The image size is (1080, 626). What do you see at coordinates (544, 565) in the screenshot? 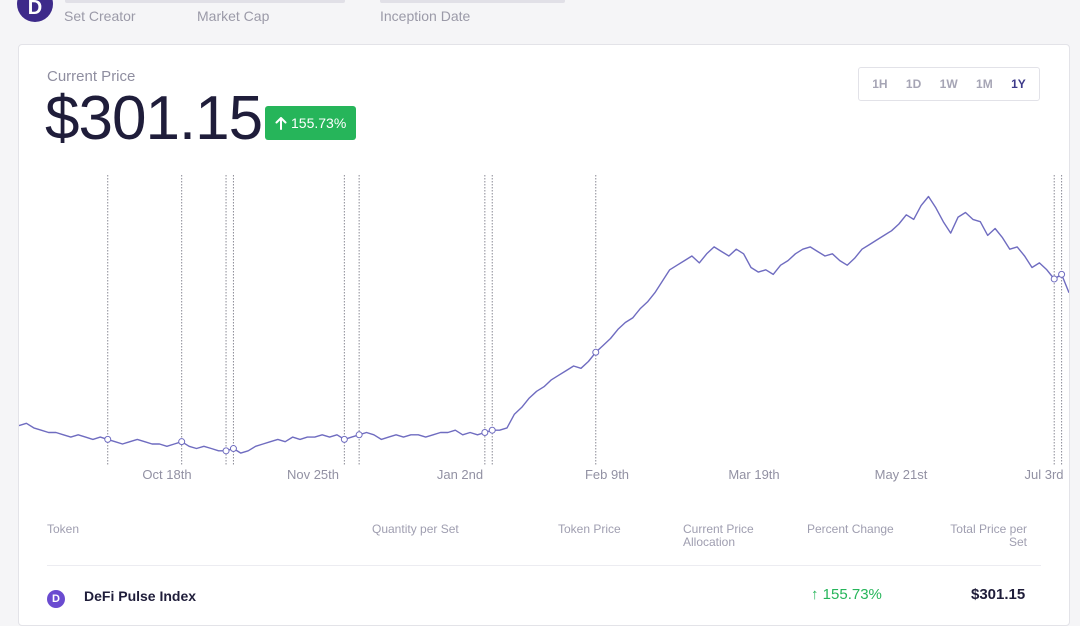
I see `table-divider` at bounding box center [544, 565].